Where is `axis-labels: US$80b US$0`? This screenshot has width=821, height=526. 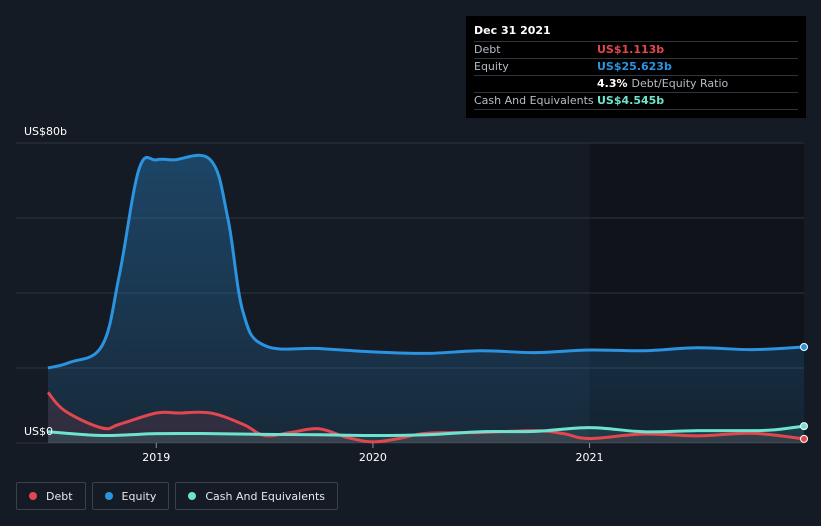 axis-labels: US$80b US$0 is located at coordinates (45, 281).